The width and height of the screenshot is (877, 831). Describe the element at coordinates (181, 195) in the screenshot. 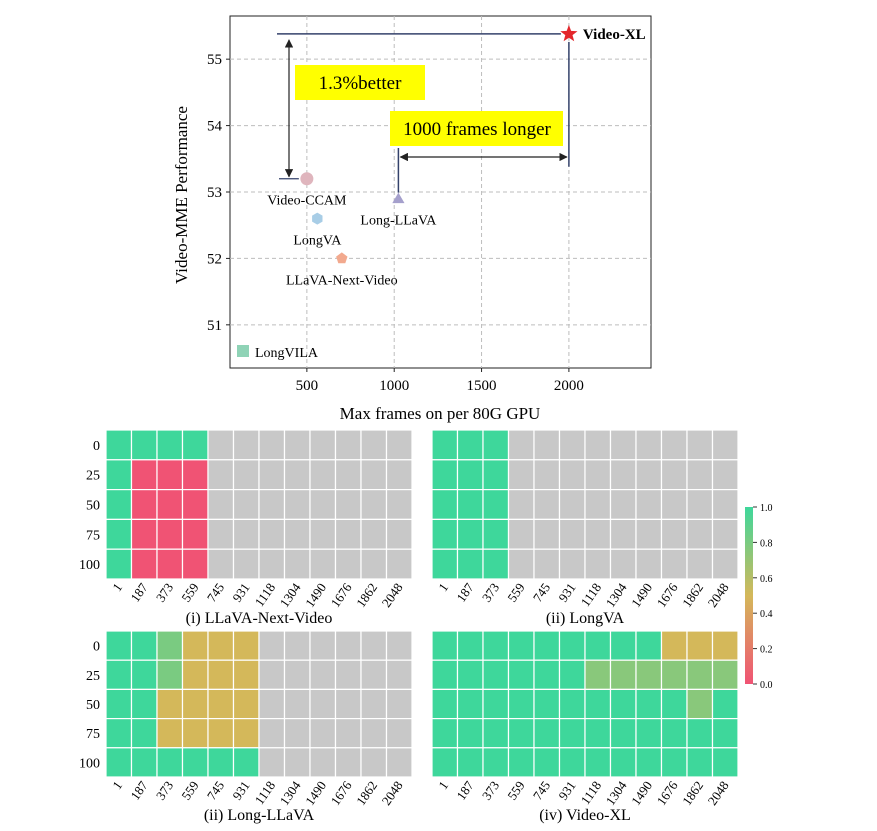

I see `scatter-y-axis-label: Video-MME Performance` at that location.